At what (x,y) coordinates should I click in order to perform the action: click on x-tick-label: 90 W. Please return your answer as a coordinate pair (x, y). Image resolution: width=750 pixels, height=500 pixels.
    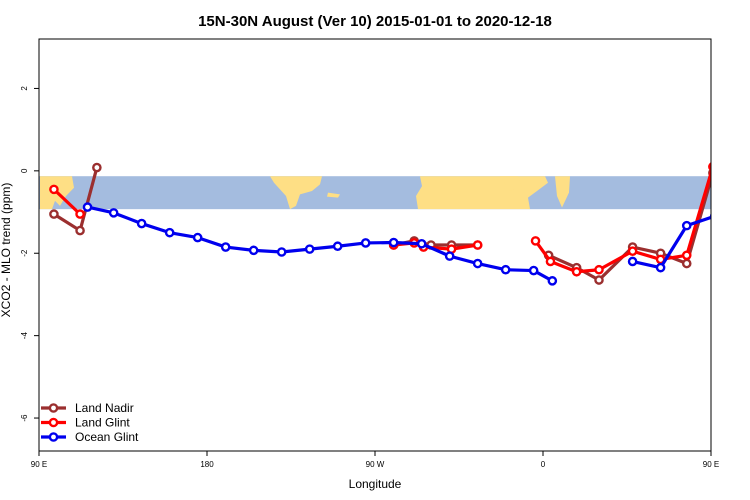
    Looking at the image, I should click on (375, 464).